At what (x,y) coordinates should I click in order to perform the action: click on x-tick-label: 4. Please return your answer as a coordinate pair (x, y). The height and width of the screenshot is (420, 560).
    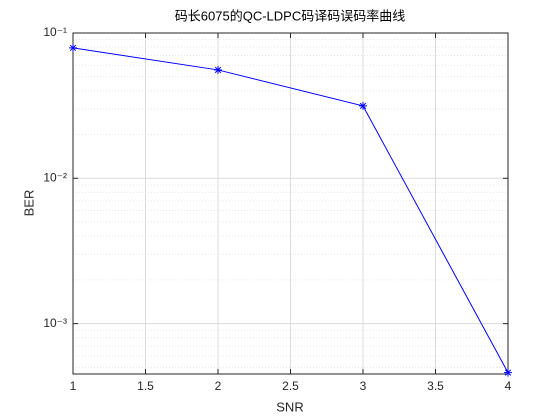
    Looking at the image, I should click on (508, 386).